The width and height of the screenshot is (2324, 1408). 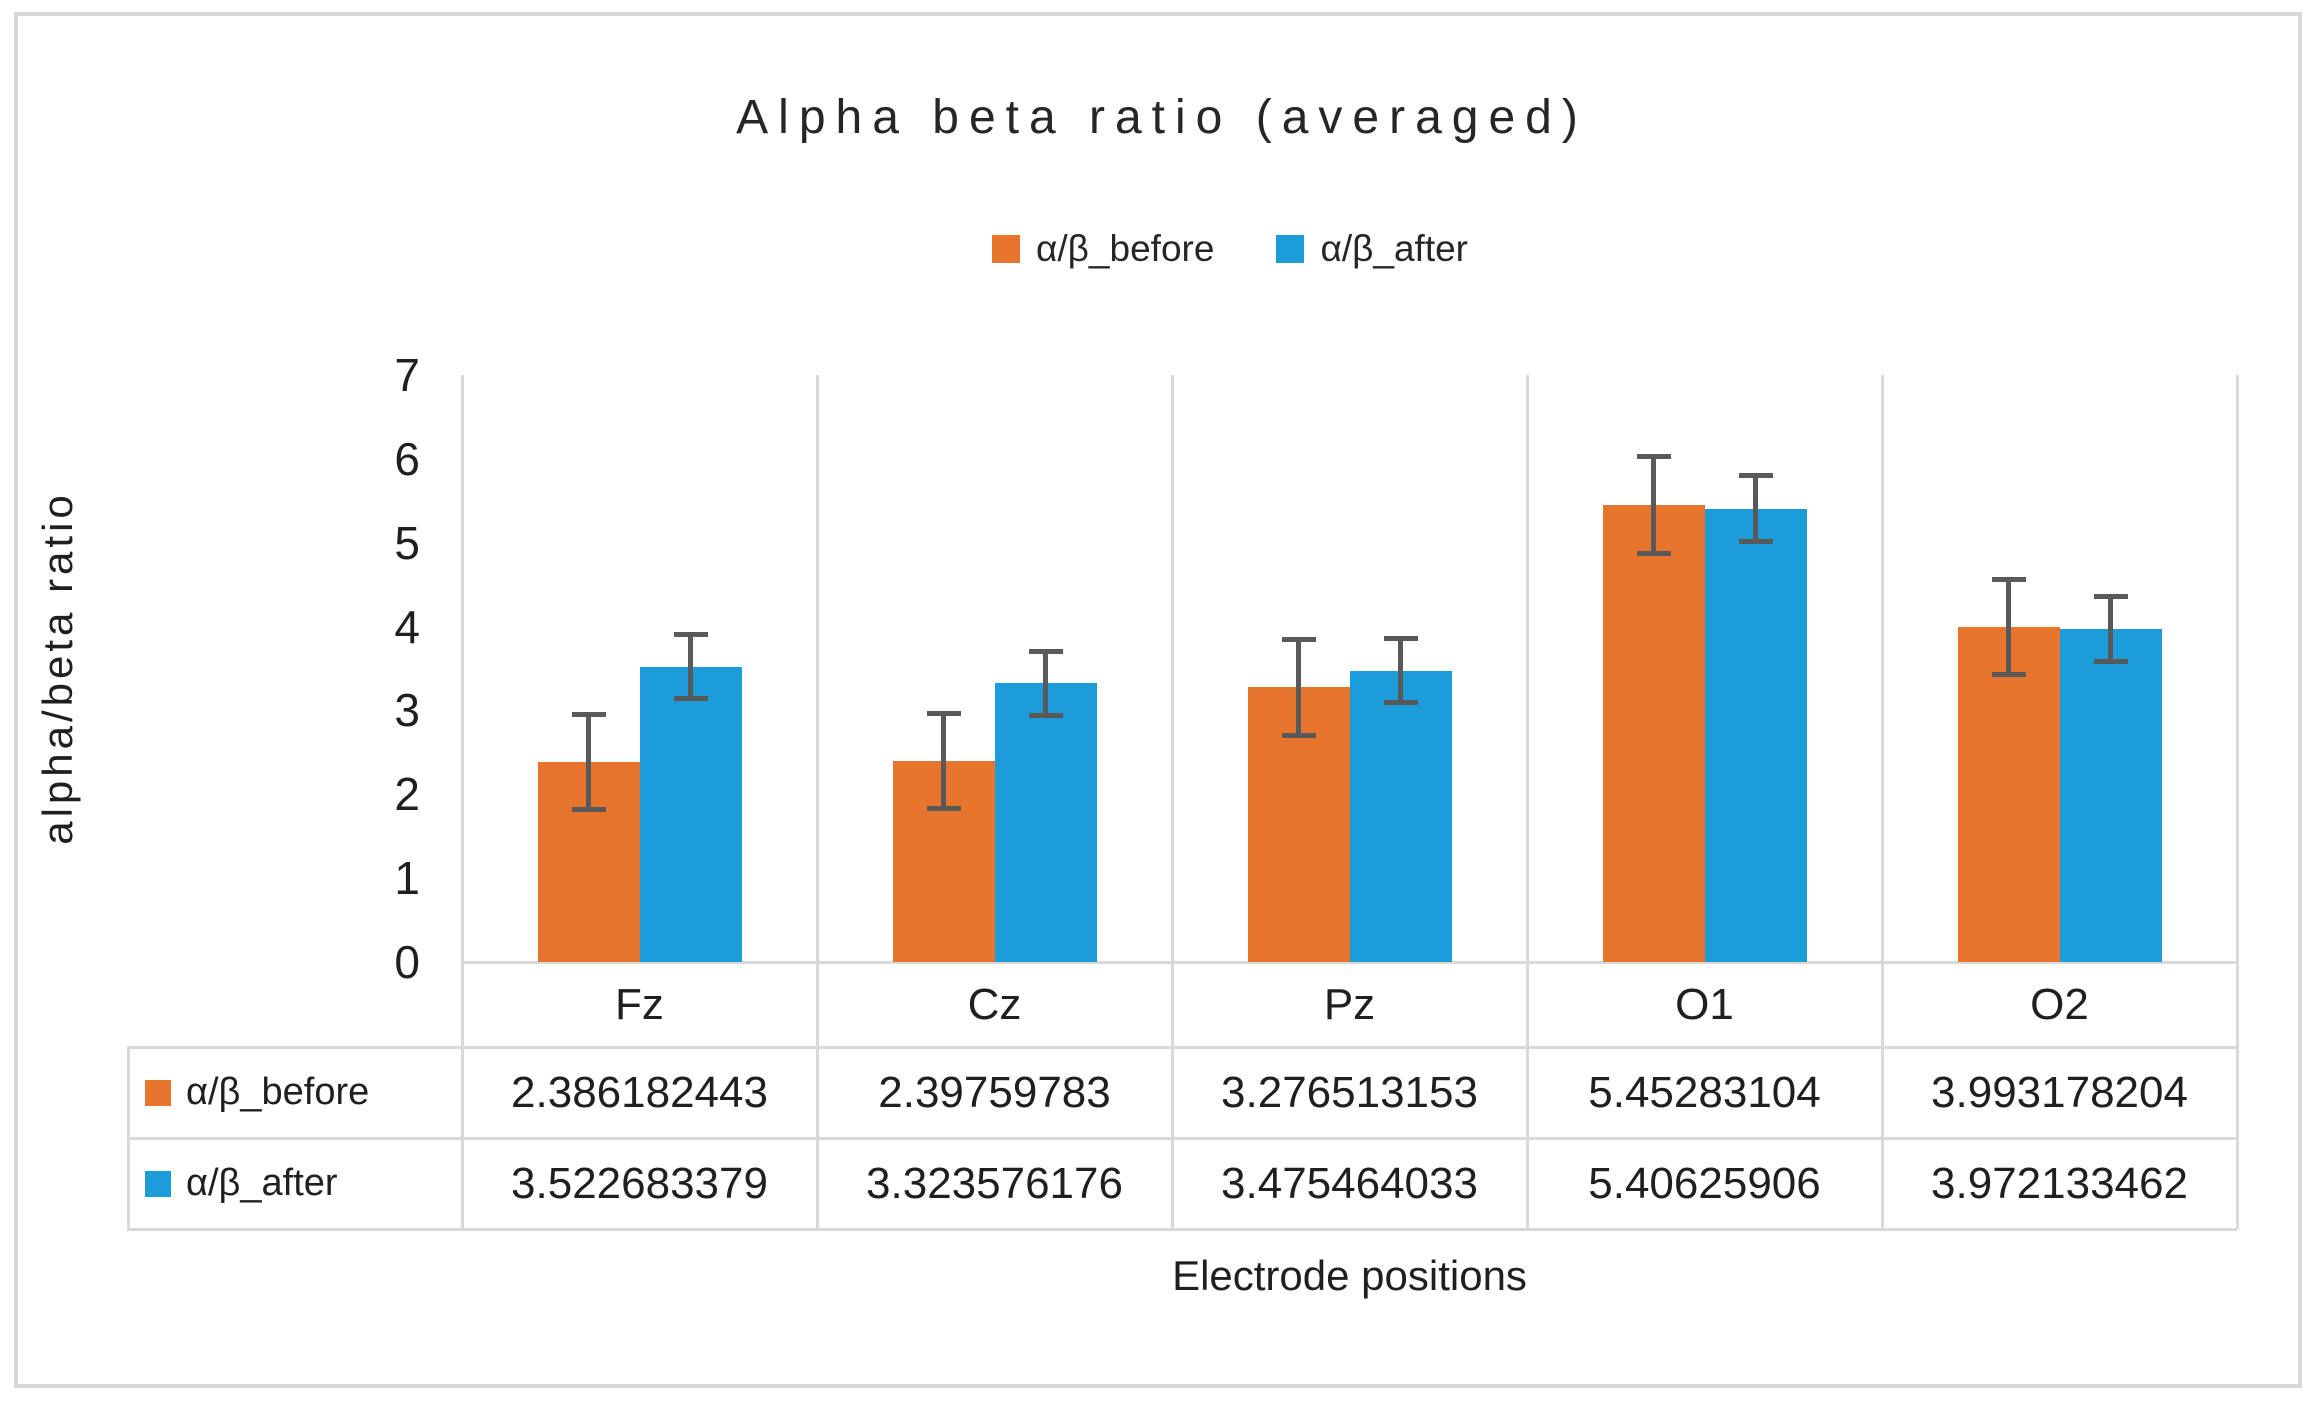 I want to click on category-label: O2, so click(x=2059, y=1004).